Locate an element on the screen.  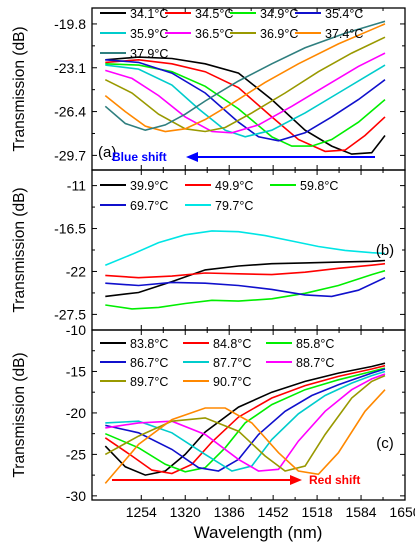
legend-label: 35.4°C is located at coordinates (344, 14).